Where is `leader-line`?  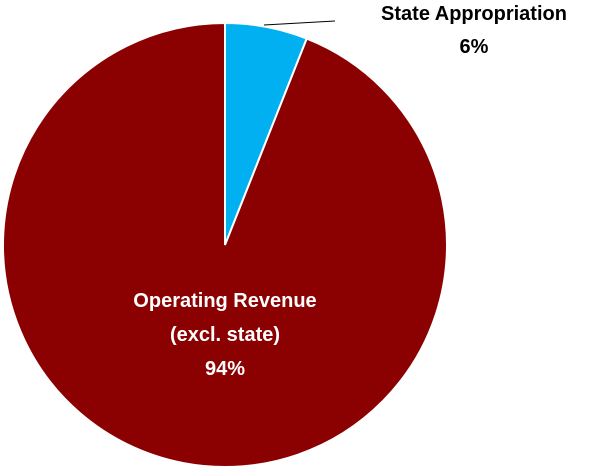
leader-line is located at coordinates (299, 23).